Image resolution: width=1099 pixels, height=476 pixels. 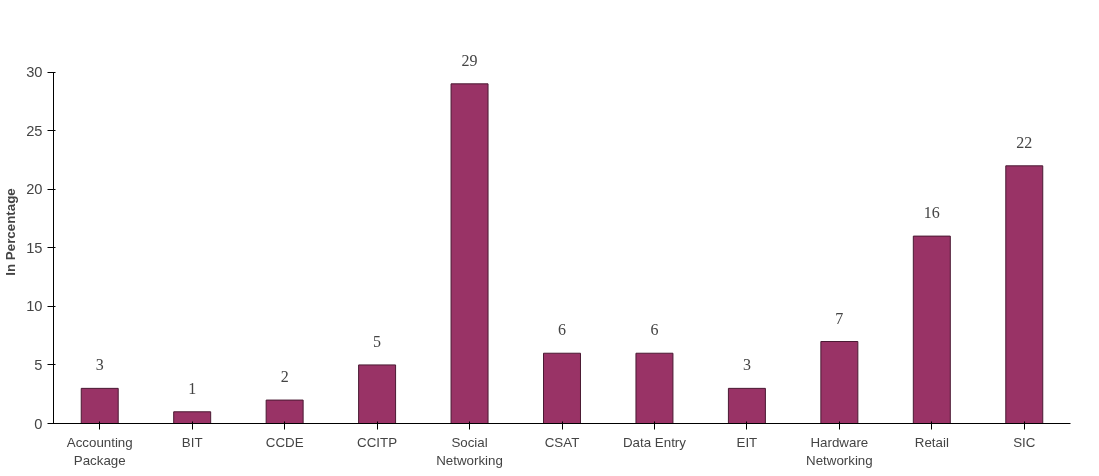 I want to click on data-label: 1, so click(x=192, y=388).